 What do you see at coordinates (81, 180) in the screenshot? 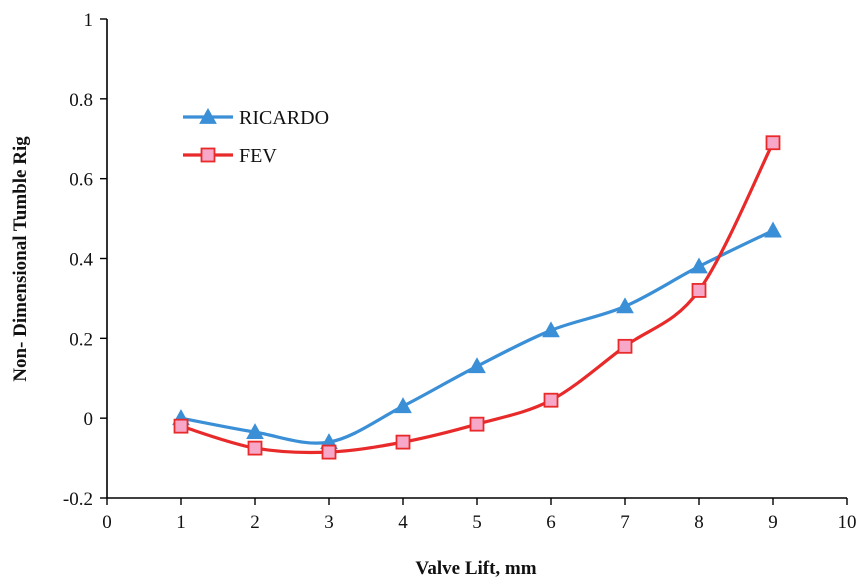
I see `y-tick-label: 0.6` at bounding box center [81, 180].